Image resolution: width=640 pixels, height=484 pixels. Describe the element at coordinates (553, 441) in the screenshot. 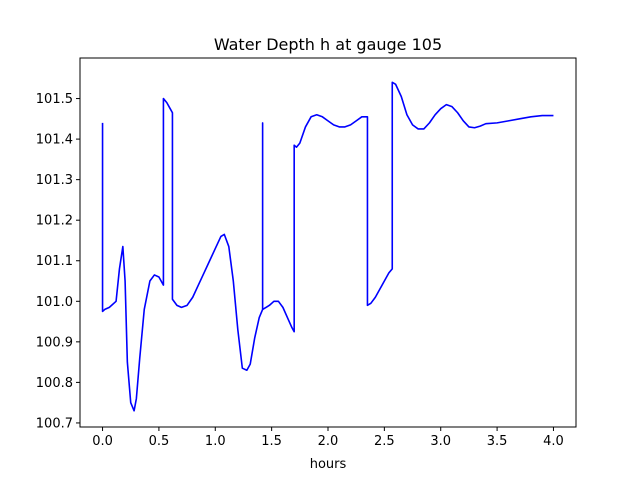

I see `x-tick-label: 4.0` at that location.